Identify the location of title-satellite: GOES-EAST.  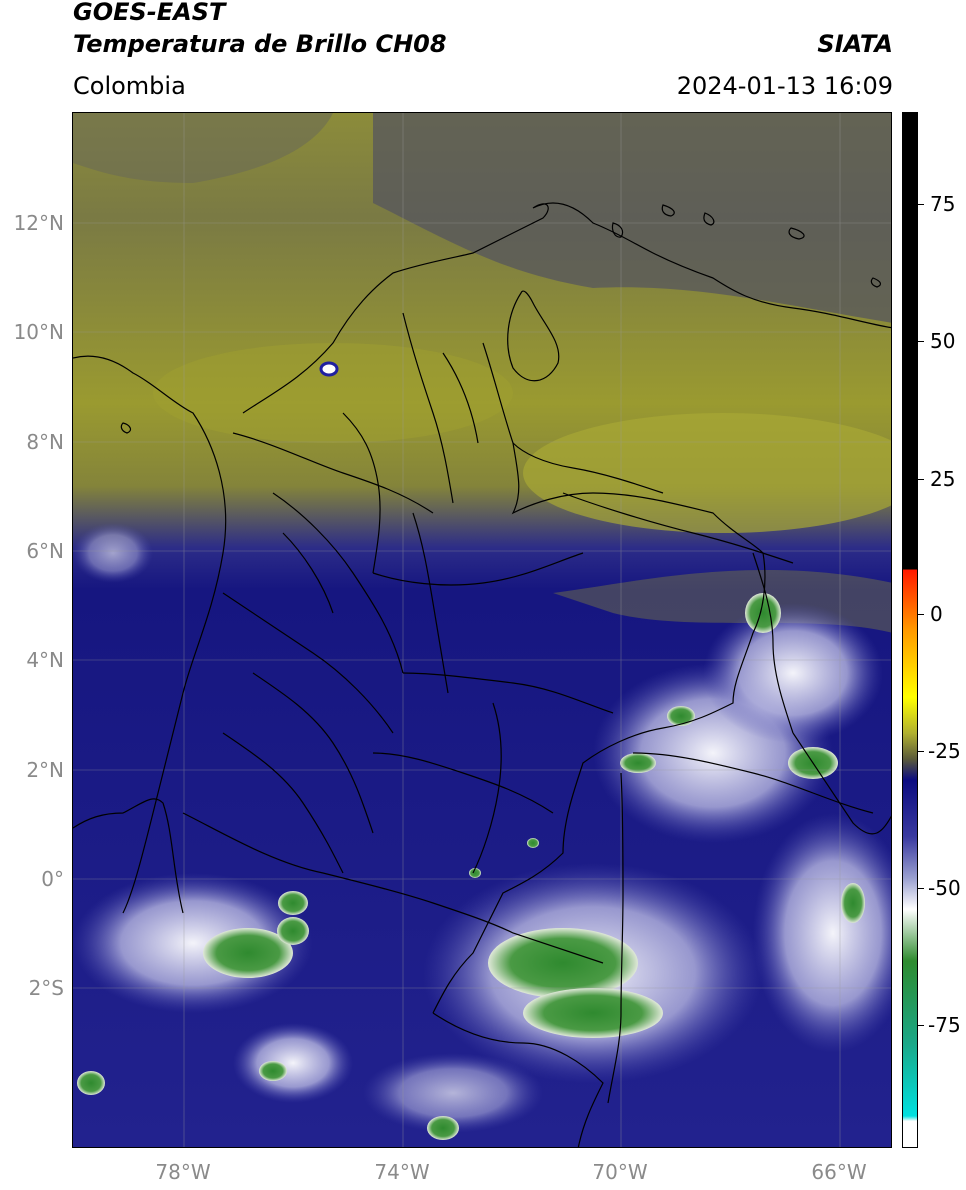
(149, 13).